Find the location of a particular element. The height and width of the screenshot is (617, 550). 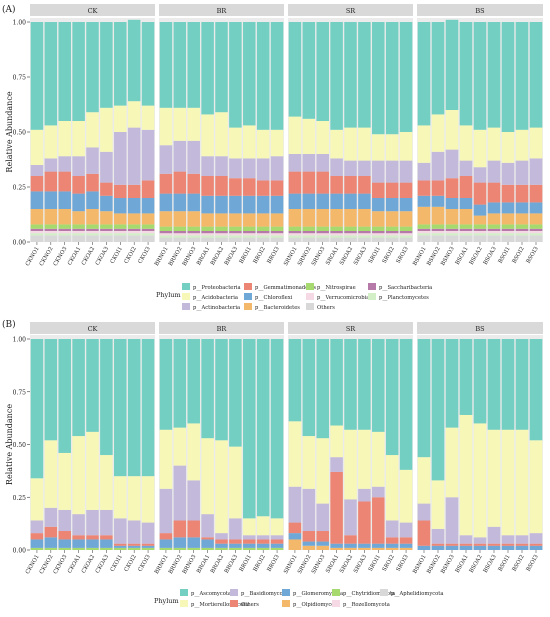

x-tick-label: BSOA3 is located at coordinates (490, 564).